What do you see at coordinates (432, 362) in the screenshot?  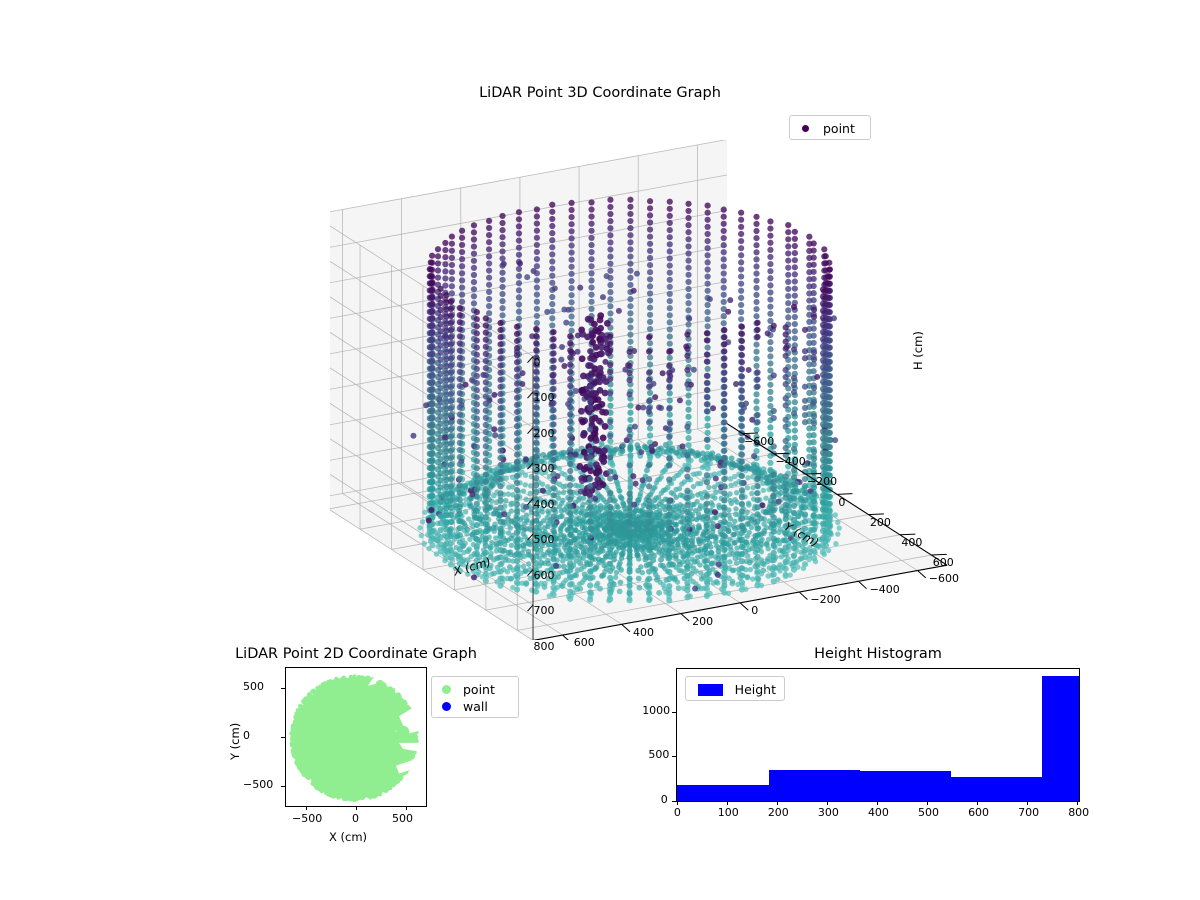 I see `axis-gridline` at bounding box center [432, 362].